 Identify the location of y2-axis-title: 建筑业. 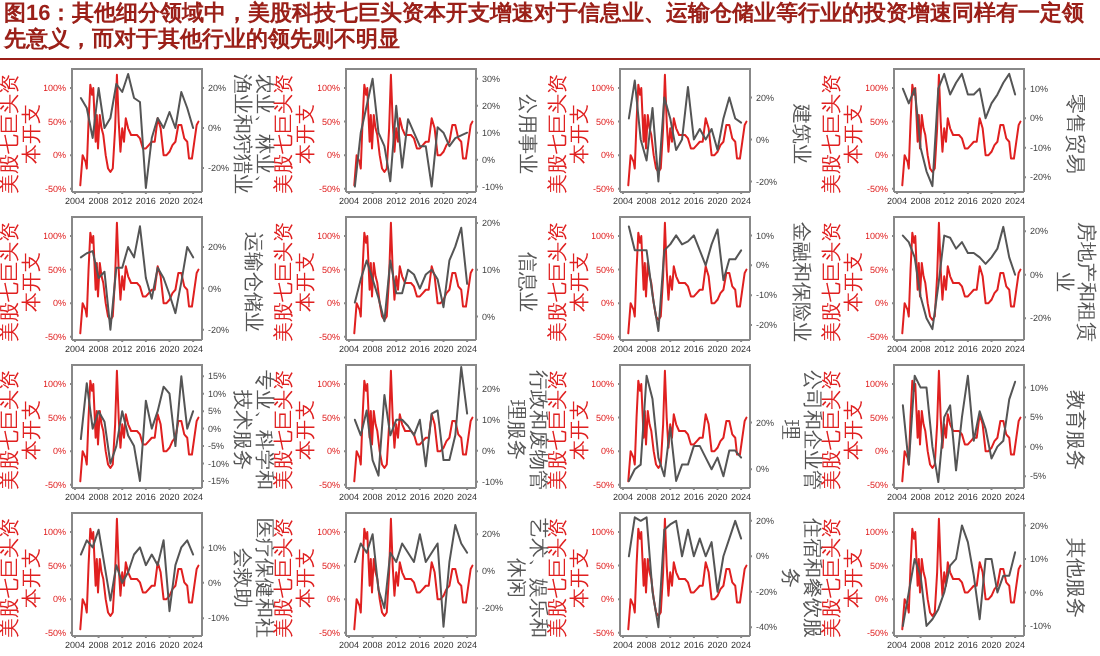
(800, 135).